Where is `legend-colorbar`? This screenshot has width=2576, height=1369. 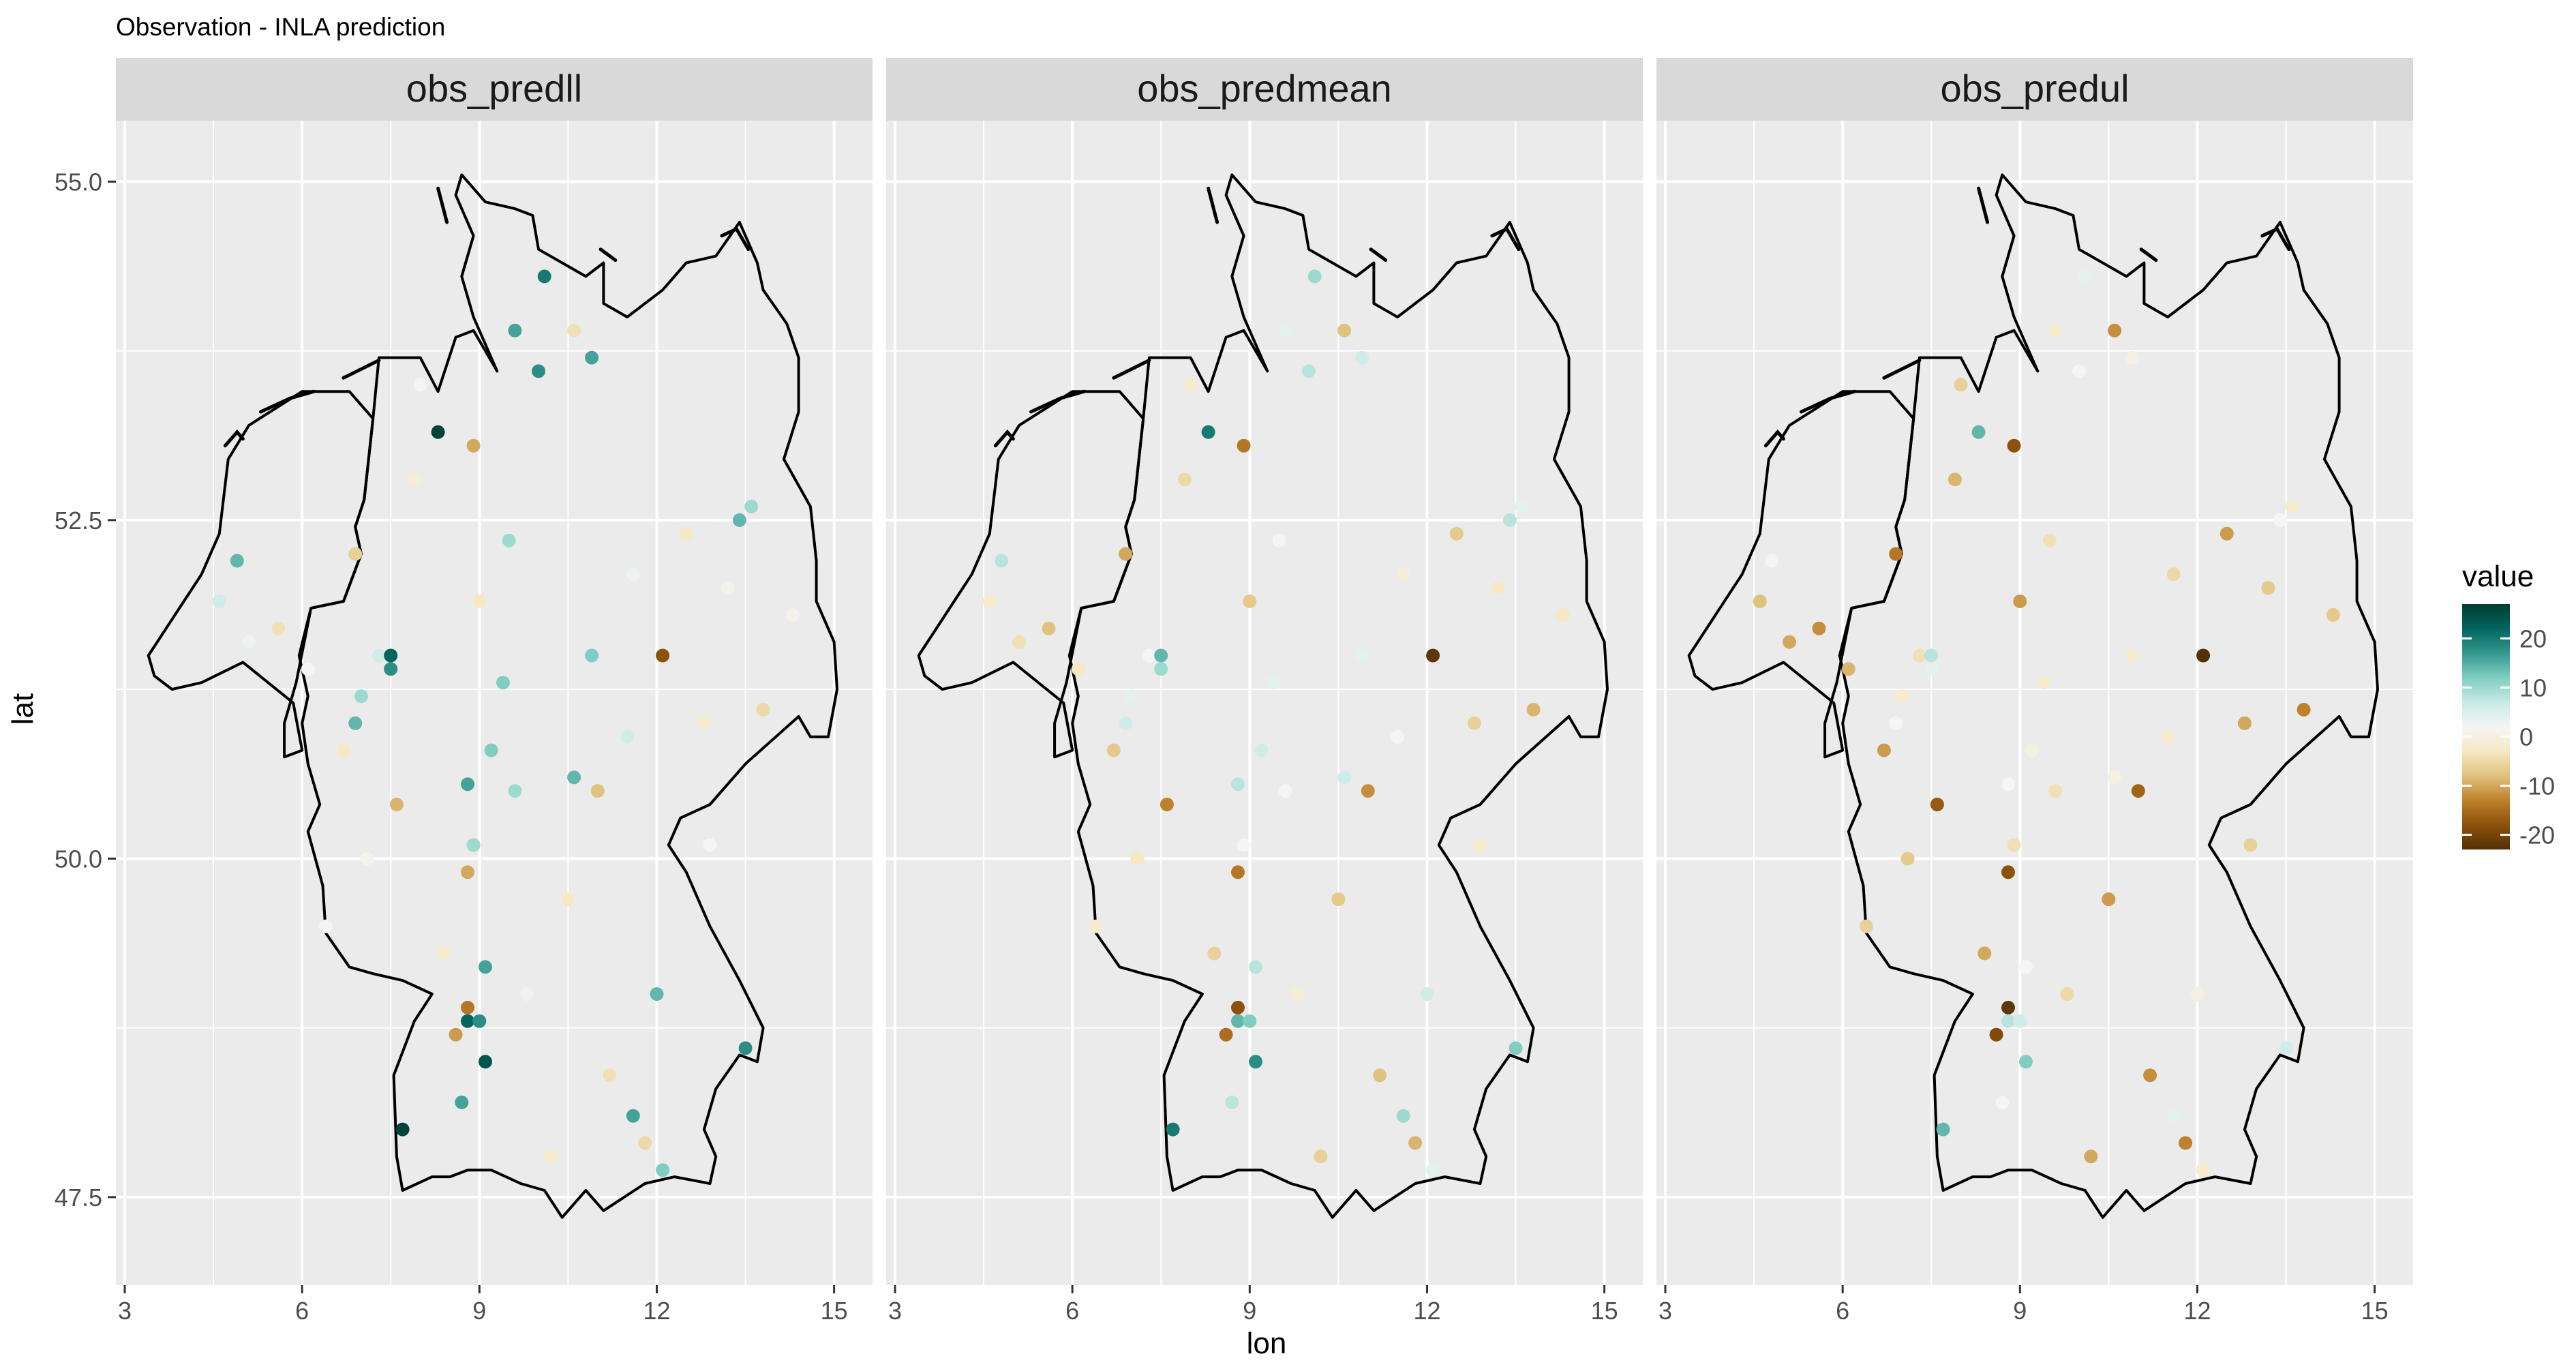 legend-colorbar is located at coordinates (2486, 726).